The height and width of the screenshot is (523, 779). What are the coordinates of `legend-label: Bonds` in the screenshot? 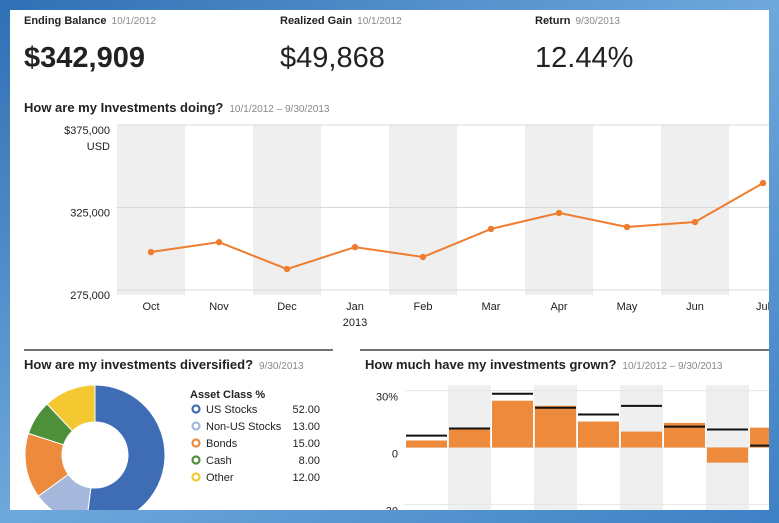 It's located at (222, 444).